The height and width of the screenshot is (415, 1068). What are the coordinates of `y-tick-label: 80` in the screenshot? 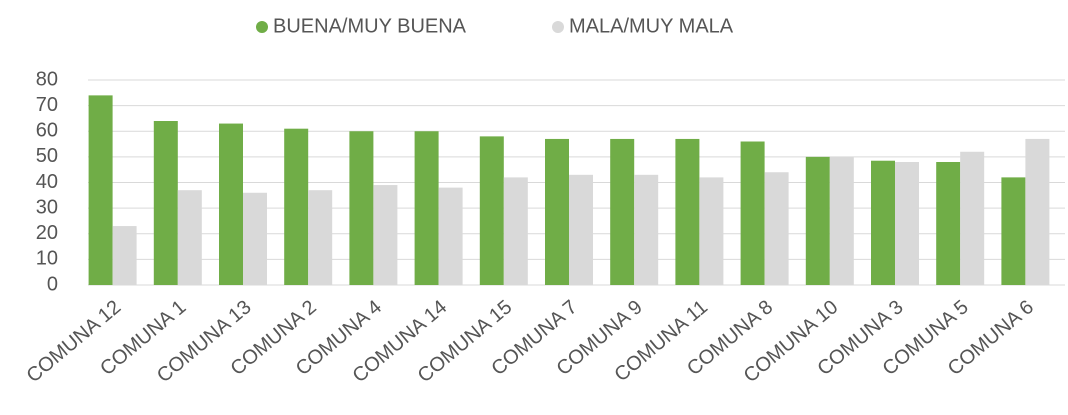 It's located at (47, 79).